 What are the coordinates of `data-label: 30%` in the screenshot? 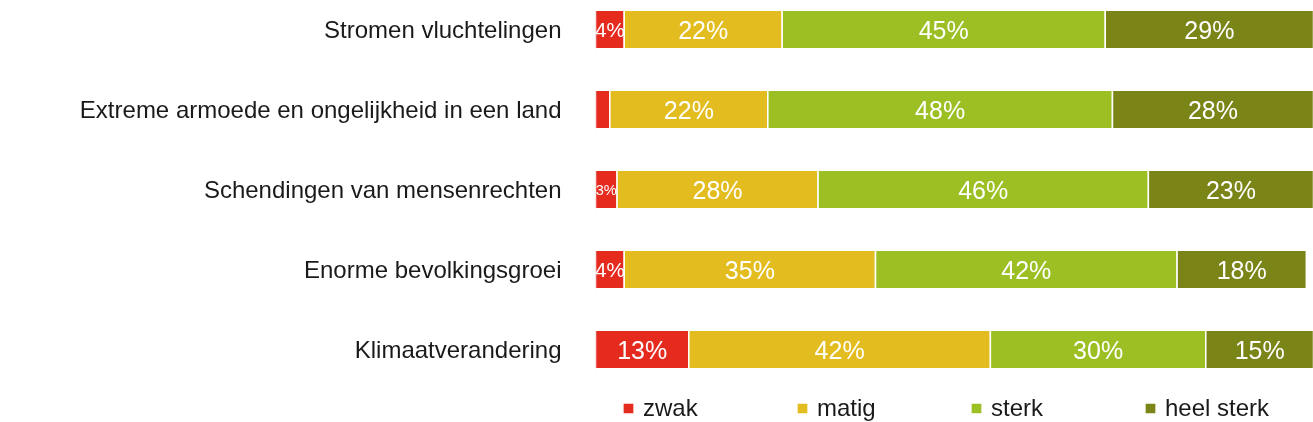 It's located at (1098, 349).